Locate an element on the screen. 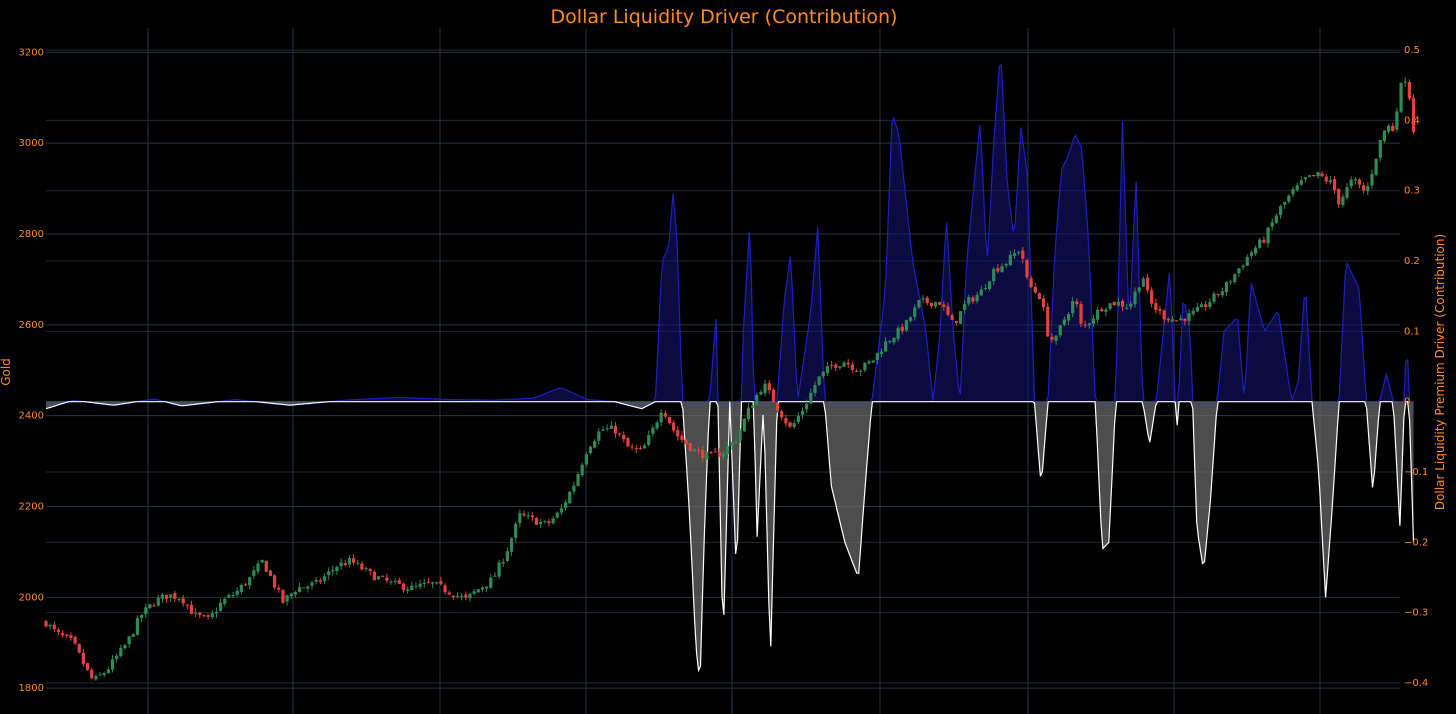 This screenshot has width=1456, height=714. left-tick-label: 2400 is located at coordinates (31, 416).